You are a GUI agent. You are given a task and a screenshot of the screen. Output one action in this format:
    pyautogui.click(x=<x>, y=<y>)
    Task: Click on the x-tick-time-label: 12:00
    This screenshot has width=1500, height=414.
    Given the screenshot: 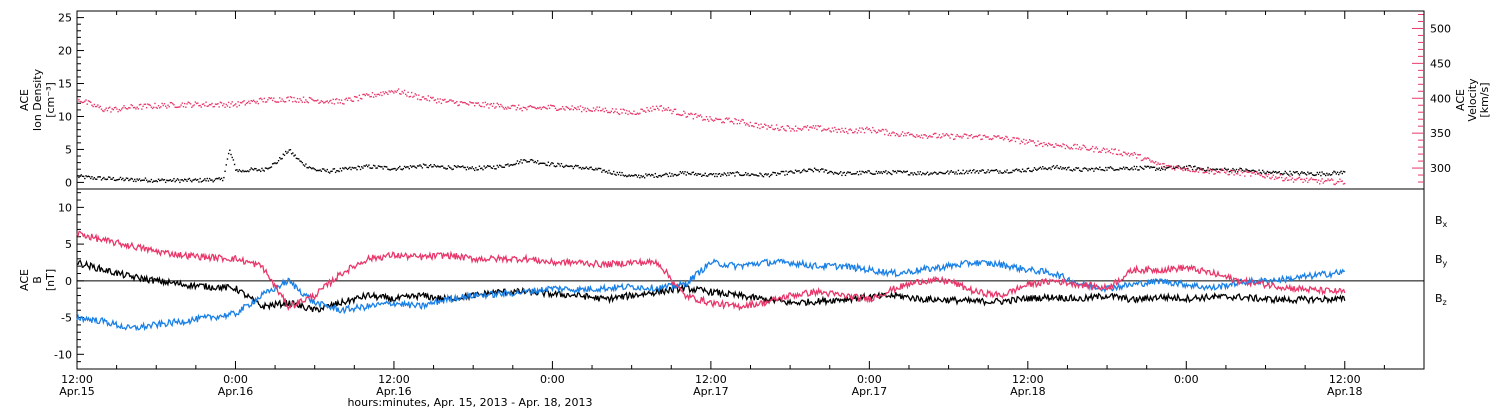 What is the action you would take?
    pyautogui.click(x=77, y=379)
    